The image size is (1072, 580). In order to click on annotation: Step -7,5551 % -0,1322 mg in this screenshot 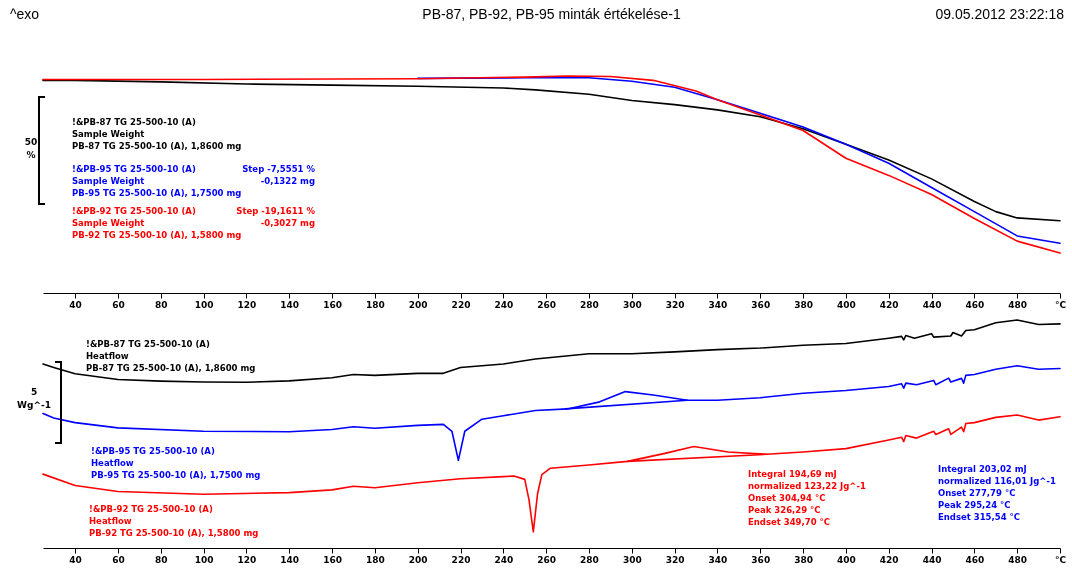, I will do `click(279, 175)`.